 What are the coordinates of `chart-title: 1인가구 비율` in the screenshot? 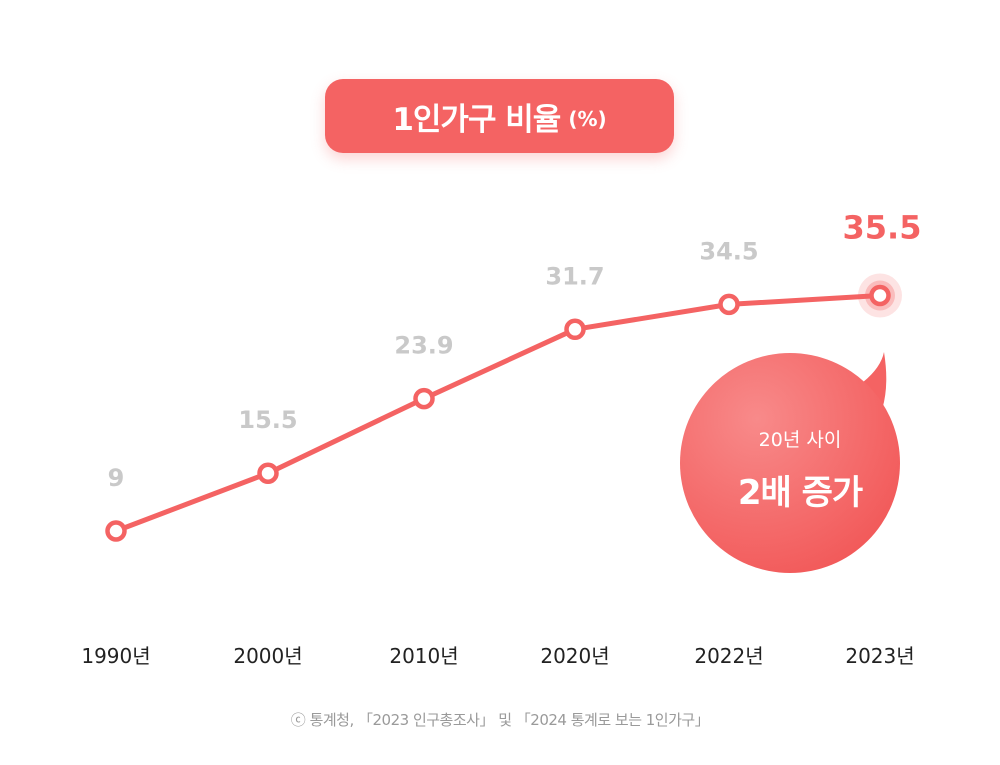 It's located at (476, 119).